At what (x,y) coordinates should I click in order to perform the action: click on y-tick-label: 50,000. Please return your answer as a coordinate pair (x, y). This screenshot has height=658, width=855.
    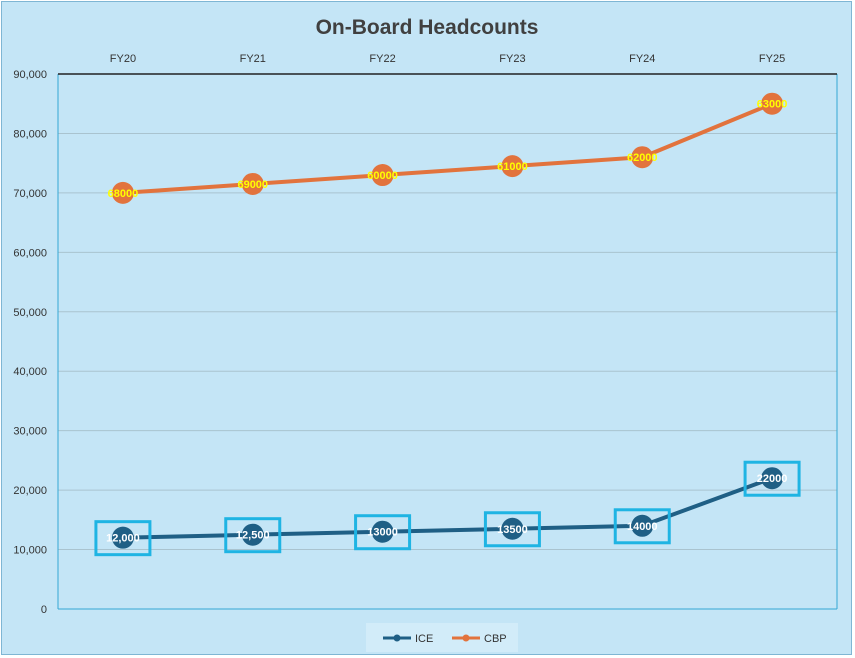
    Looking at the image, I should click on (30, 313).